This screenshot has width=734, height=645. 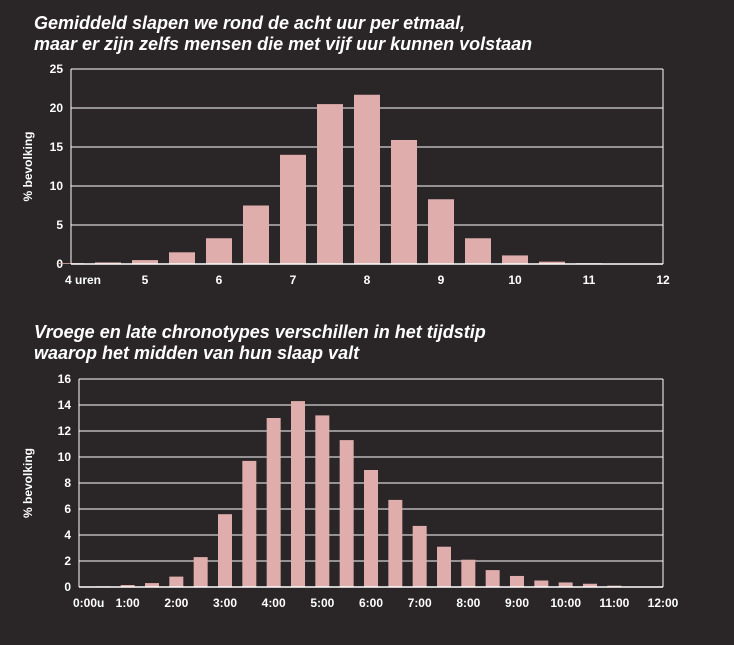 What do you see at coordinates (663, 280) in the screenshot?
I see `chart1-x-tick-label: 12` at bounding box center [663, 280].